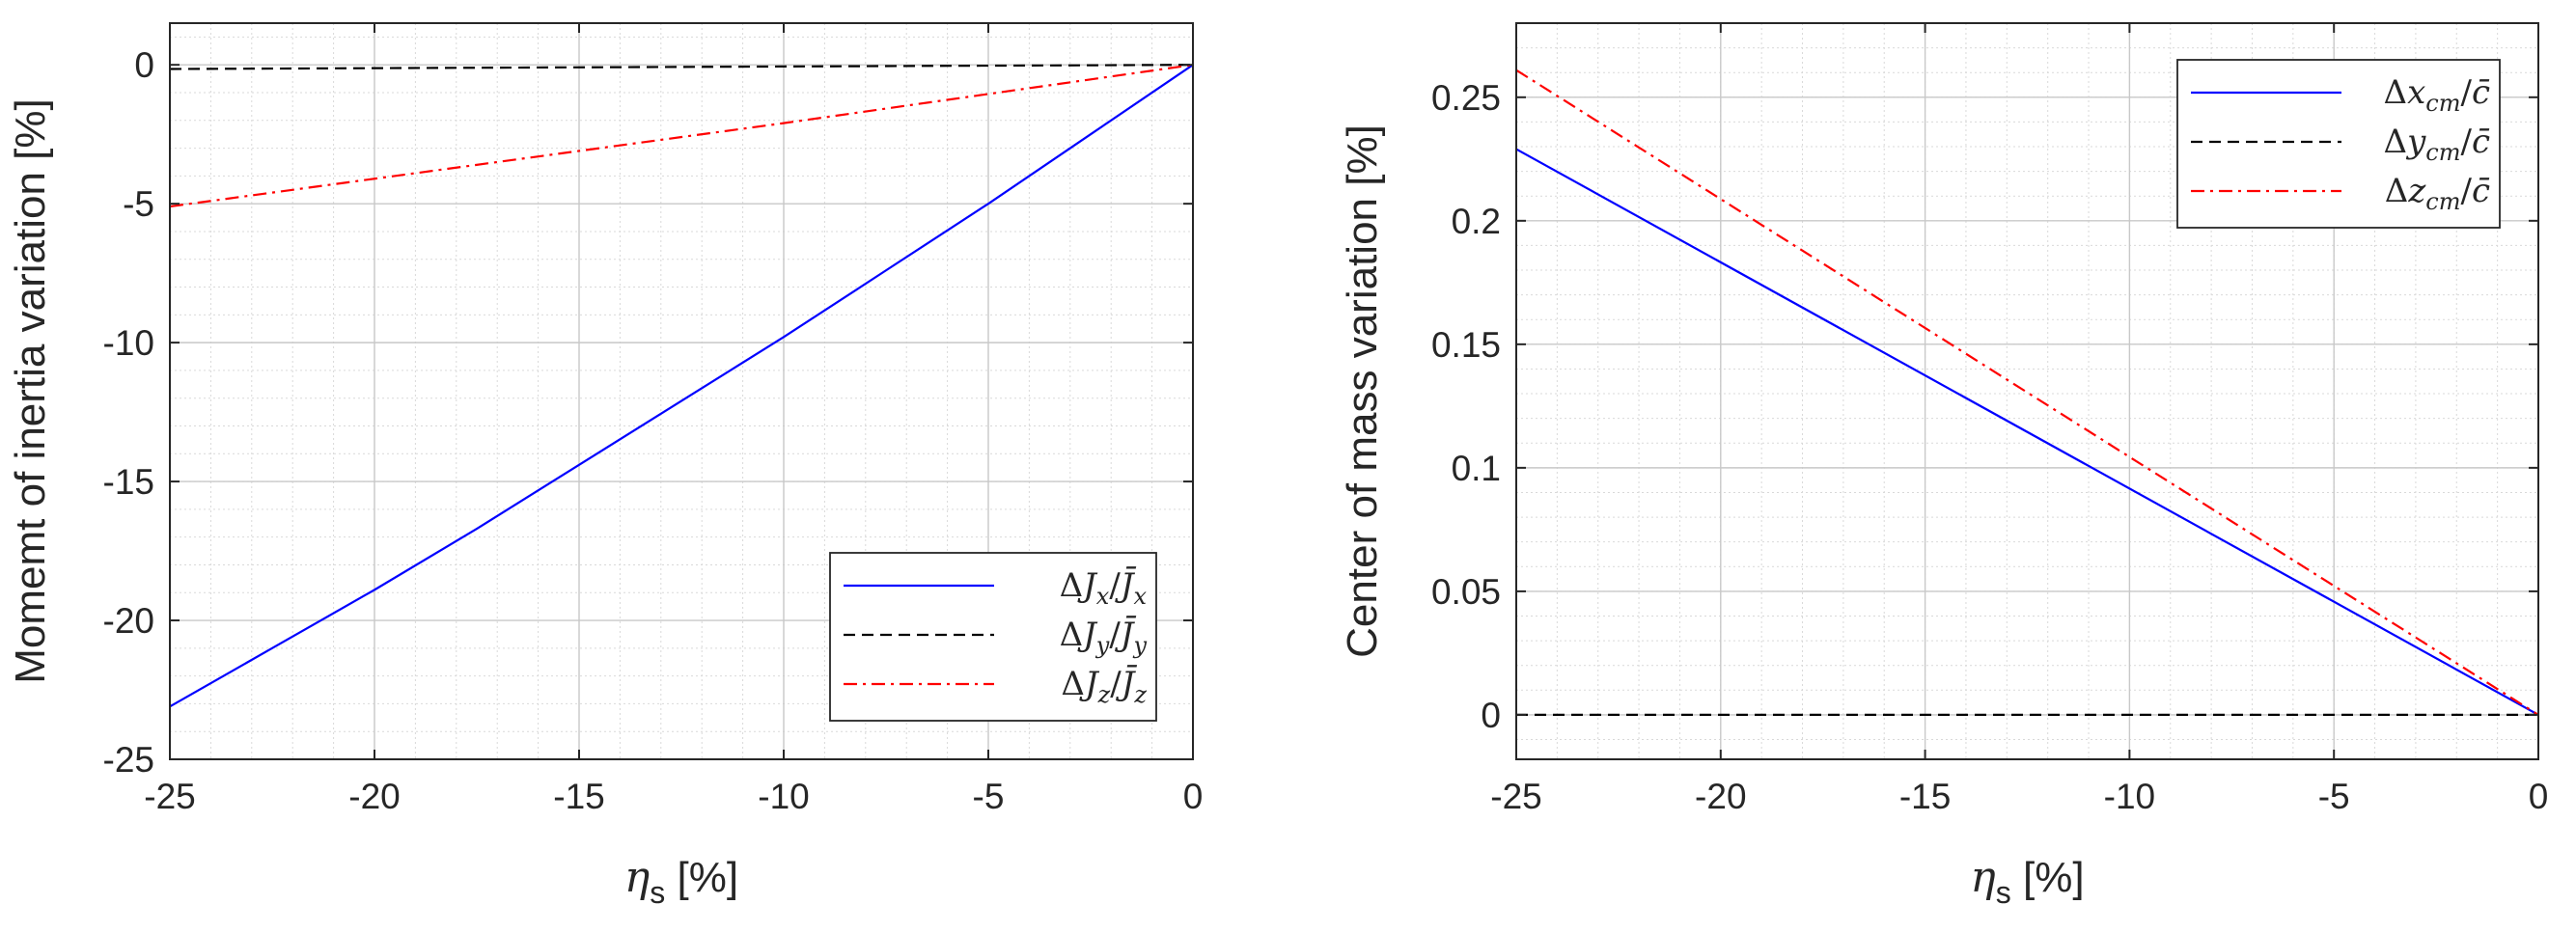 The image size is (2576, 932). I want to click on y-tick-label: 0.1, so click(1476, 468).